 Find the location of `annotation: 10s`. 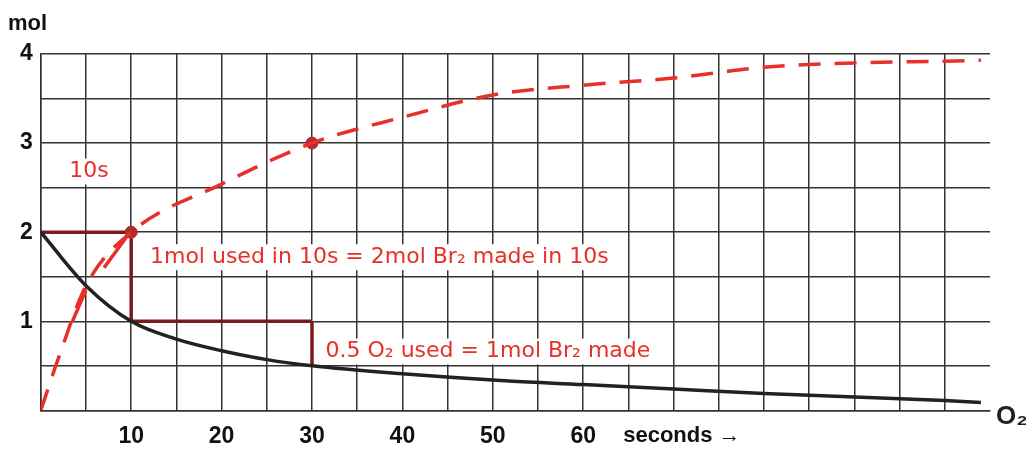

annotation: 10s is located at coordinates (89, 170).